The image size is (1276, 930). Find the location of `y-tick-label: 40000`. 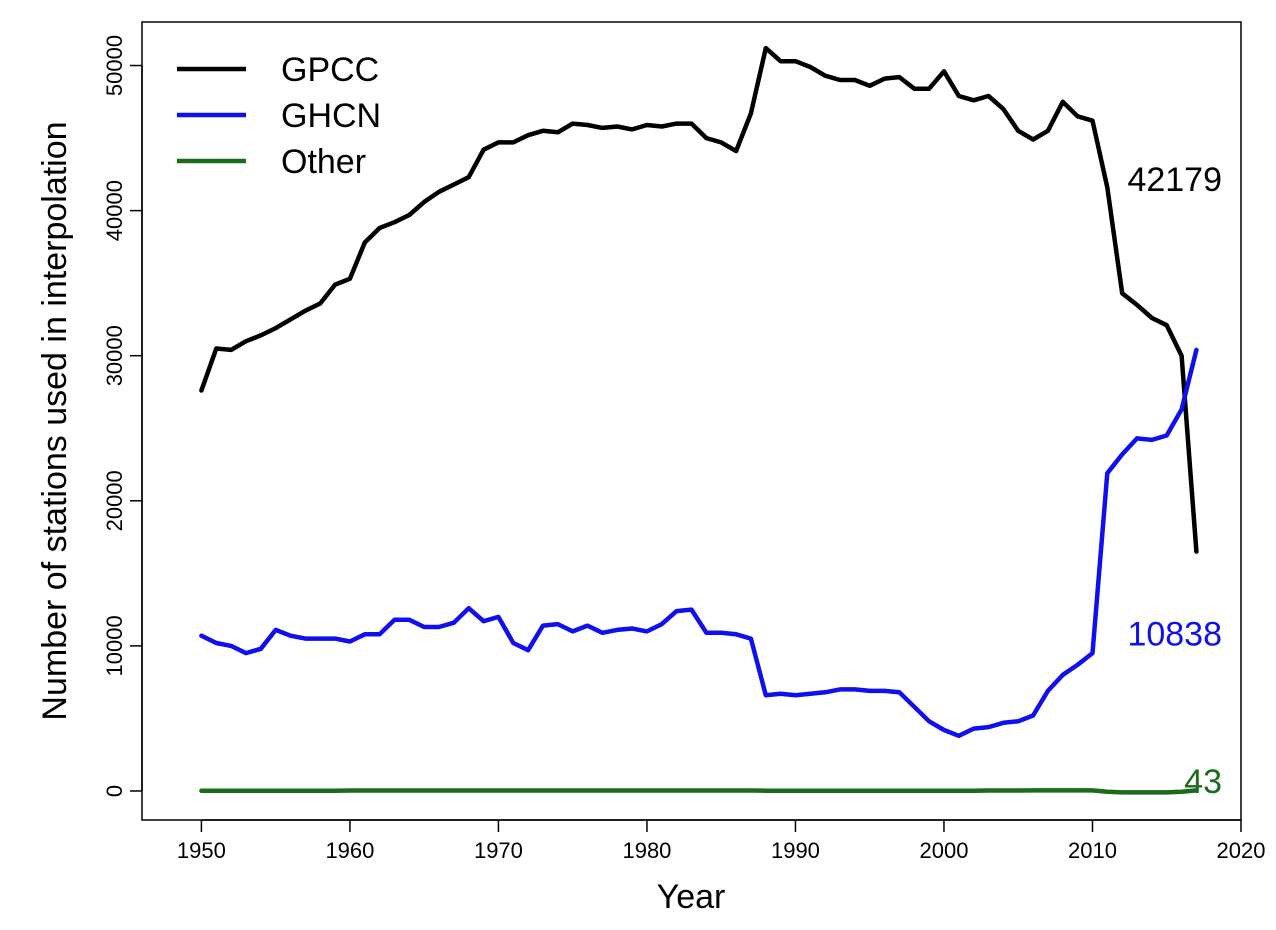

y-tick-label: 40000 is located at coordinates (114, 210).